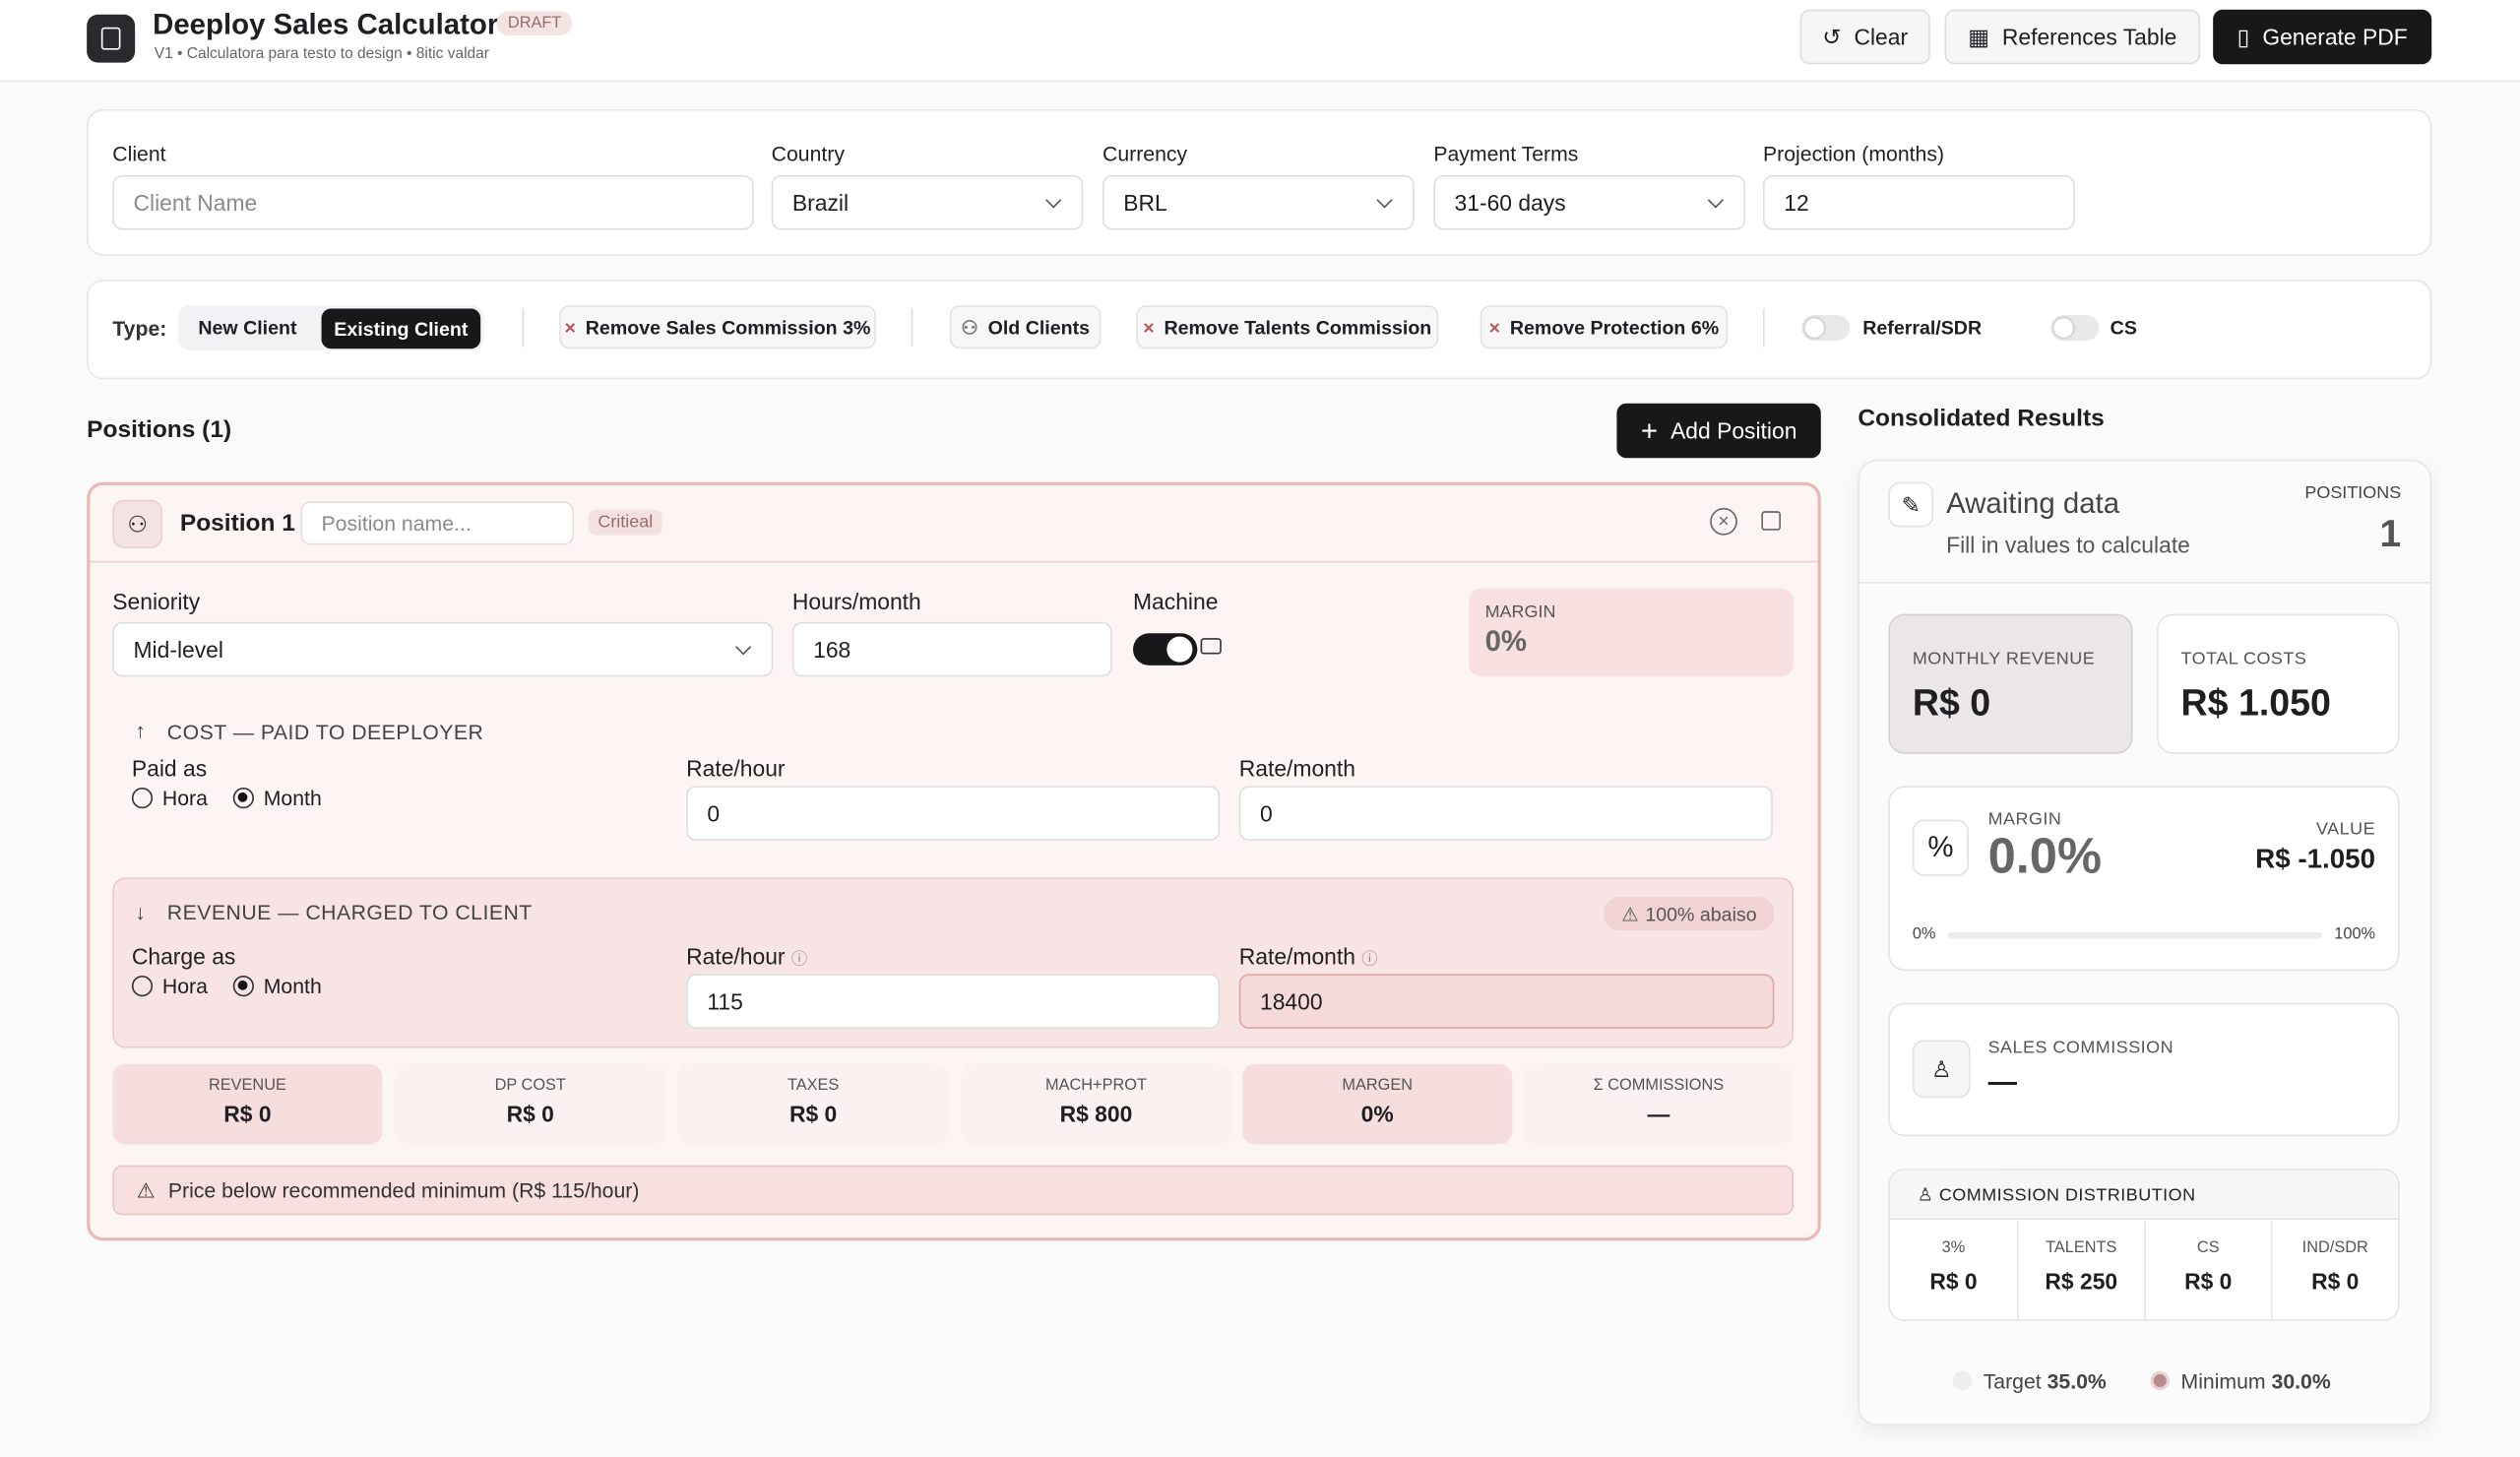 The height and width of the screenshot is (1457, 2520). What do you see at coordinates (1145, 153) in the screenshot?
I see `field-label: Currency` at bounding box center [1145, 153].